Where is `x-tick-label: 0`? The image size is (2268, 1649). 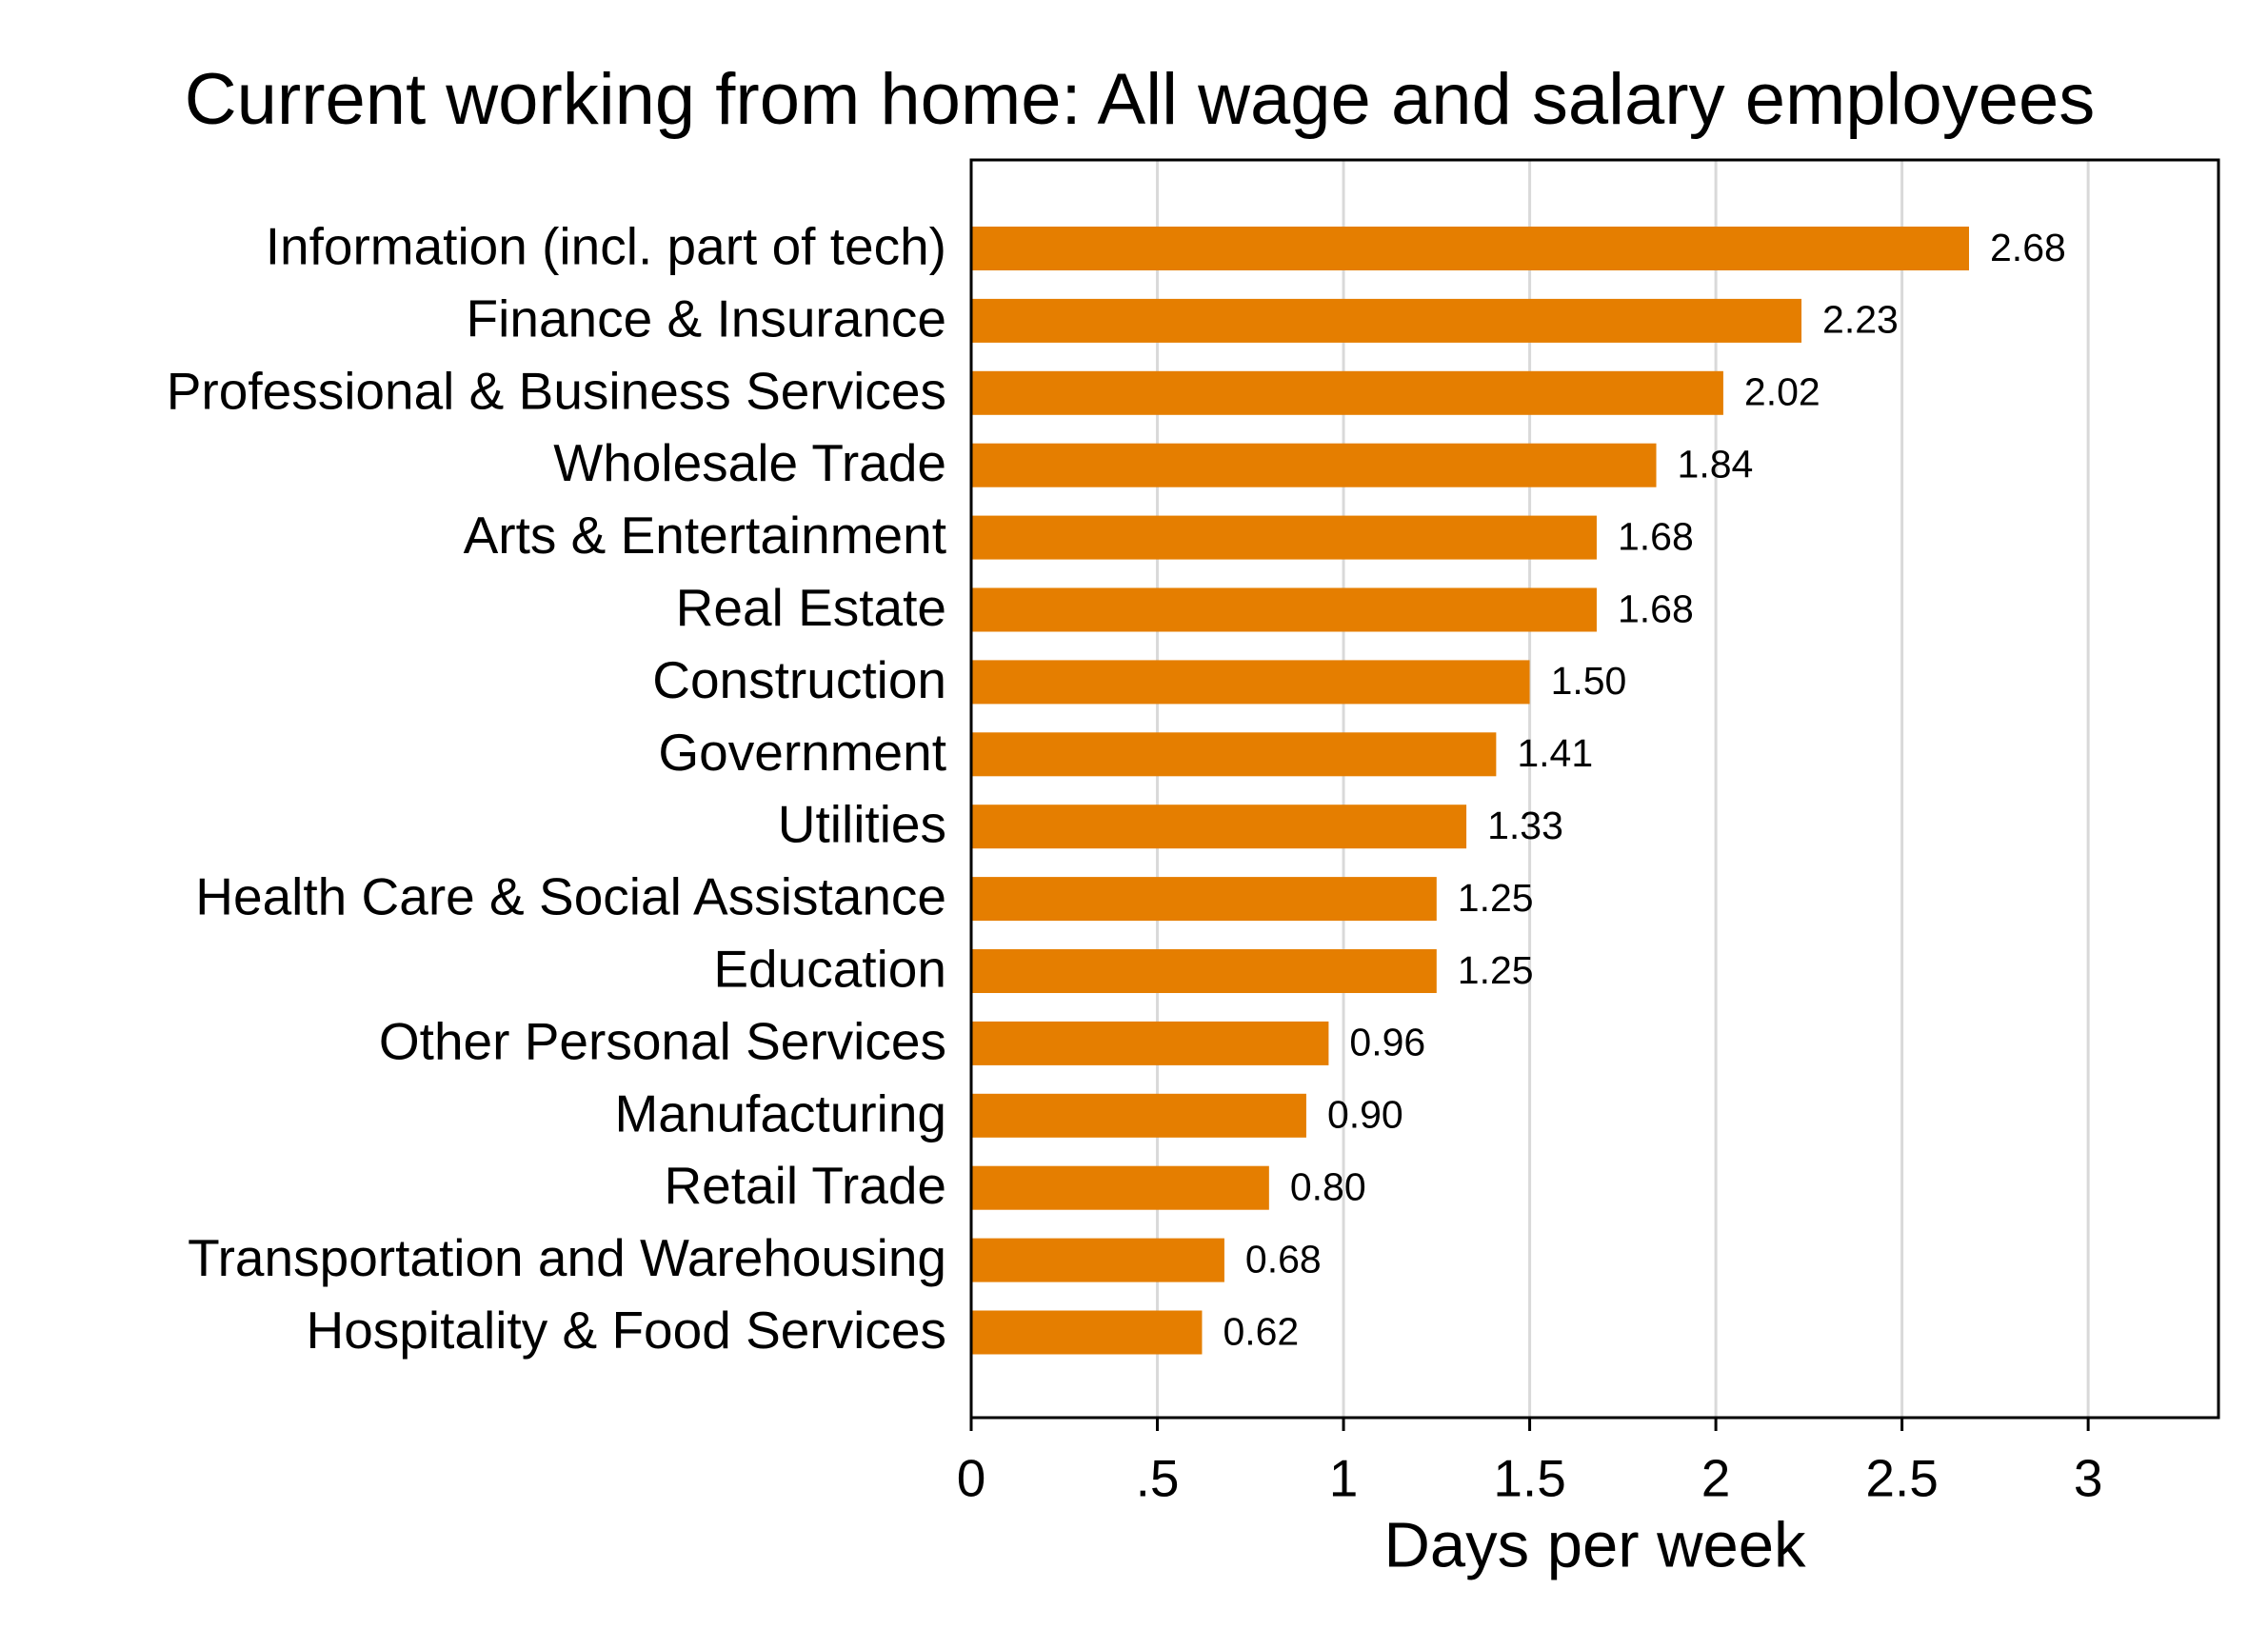 x-tick-label: 0 is located at coordinates (971, 1478).